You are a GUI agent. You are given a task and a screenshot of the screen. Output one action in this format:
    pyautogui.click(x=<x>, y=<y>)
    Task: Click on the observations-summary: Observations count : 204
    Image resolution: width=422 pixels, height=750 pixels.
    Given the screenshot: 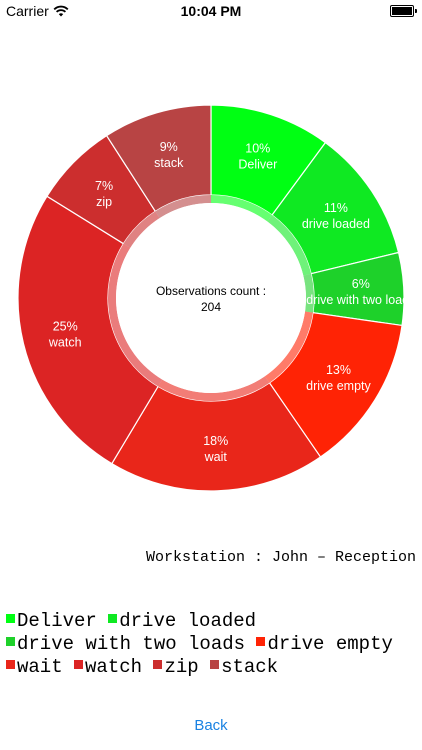 What is the action you would take?
    pyautogui.click(x=211, y=299)
    